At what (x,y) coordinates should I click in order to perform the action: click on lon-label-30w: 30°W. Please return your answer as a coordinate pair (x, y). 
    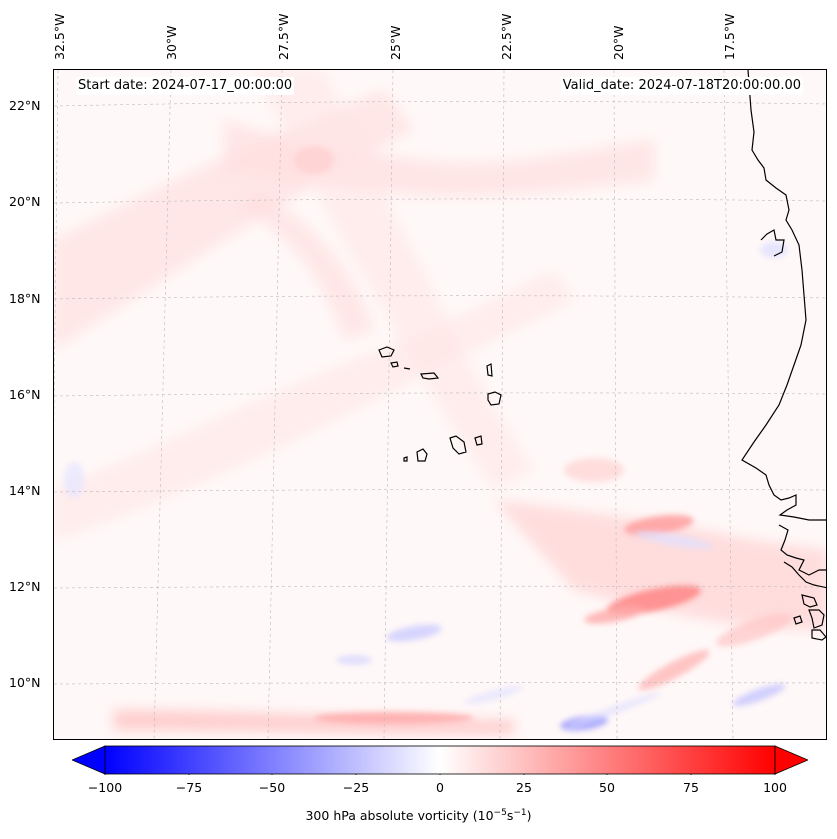
    Looking at the image, I should click on (171, 42).